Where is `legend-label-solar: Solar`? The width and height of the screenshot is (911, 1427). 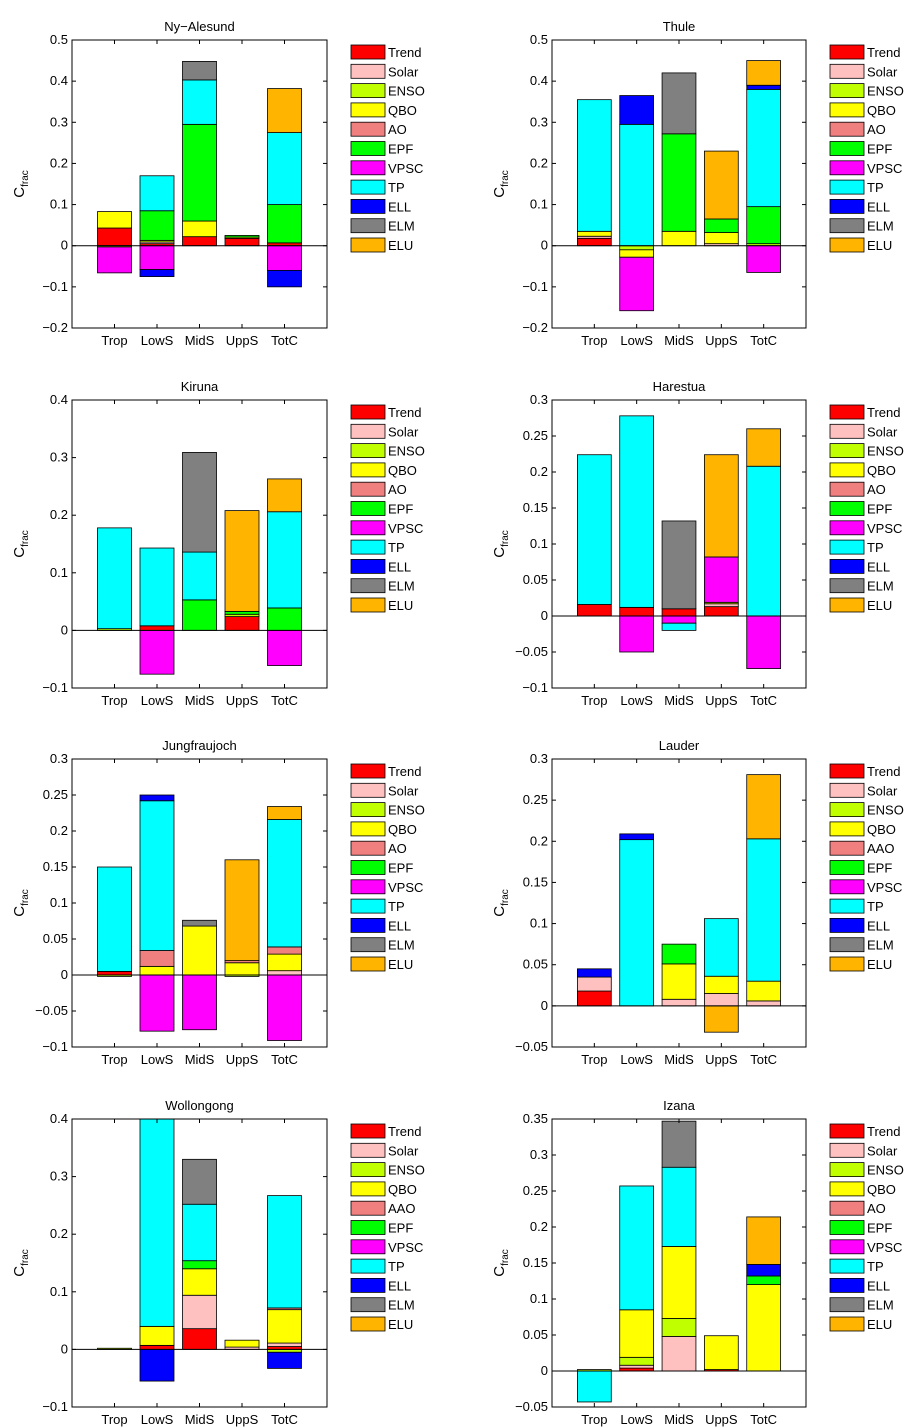 legend-label-solar: Solar is located at coordinates (882, 790).